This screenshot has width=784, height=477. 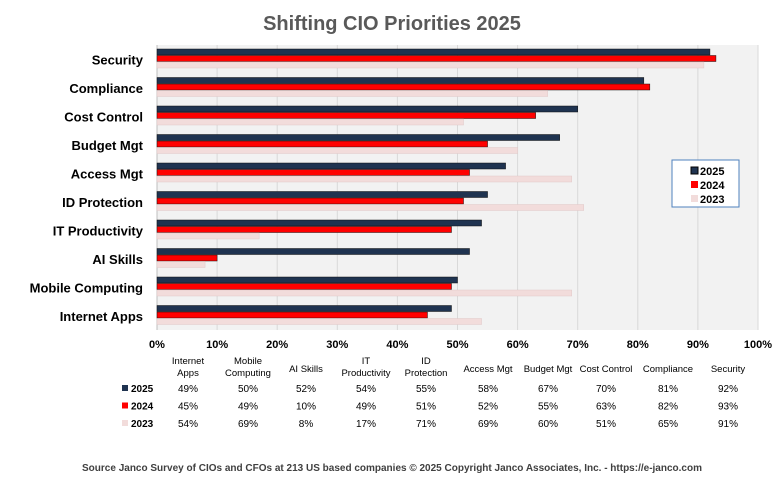 I want to click on table-cell: 93%, so click(x=728, y=407).